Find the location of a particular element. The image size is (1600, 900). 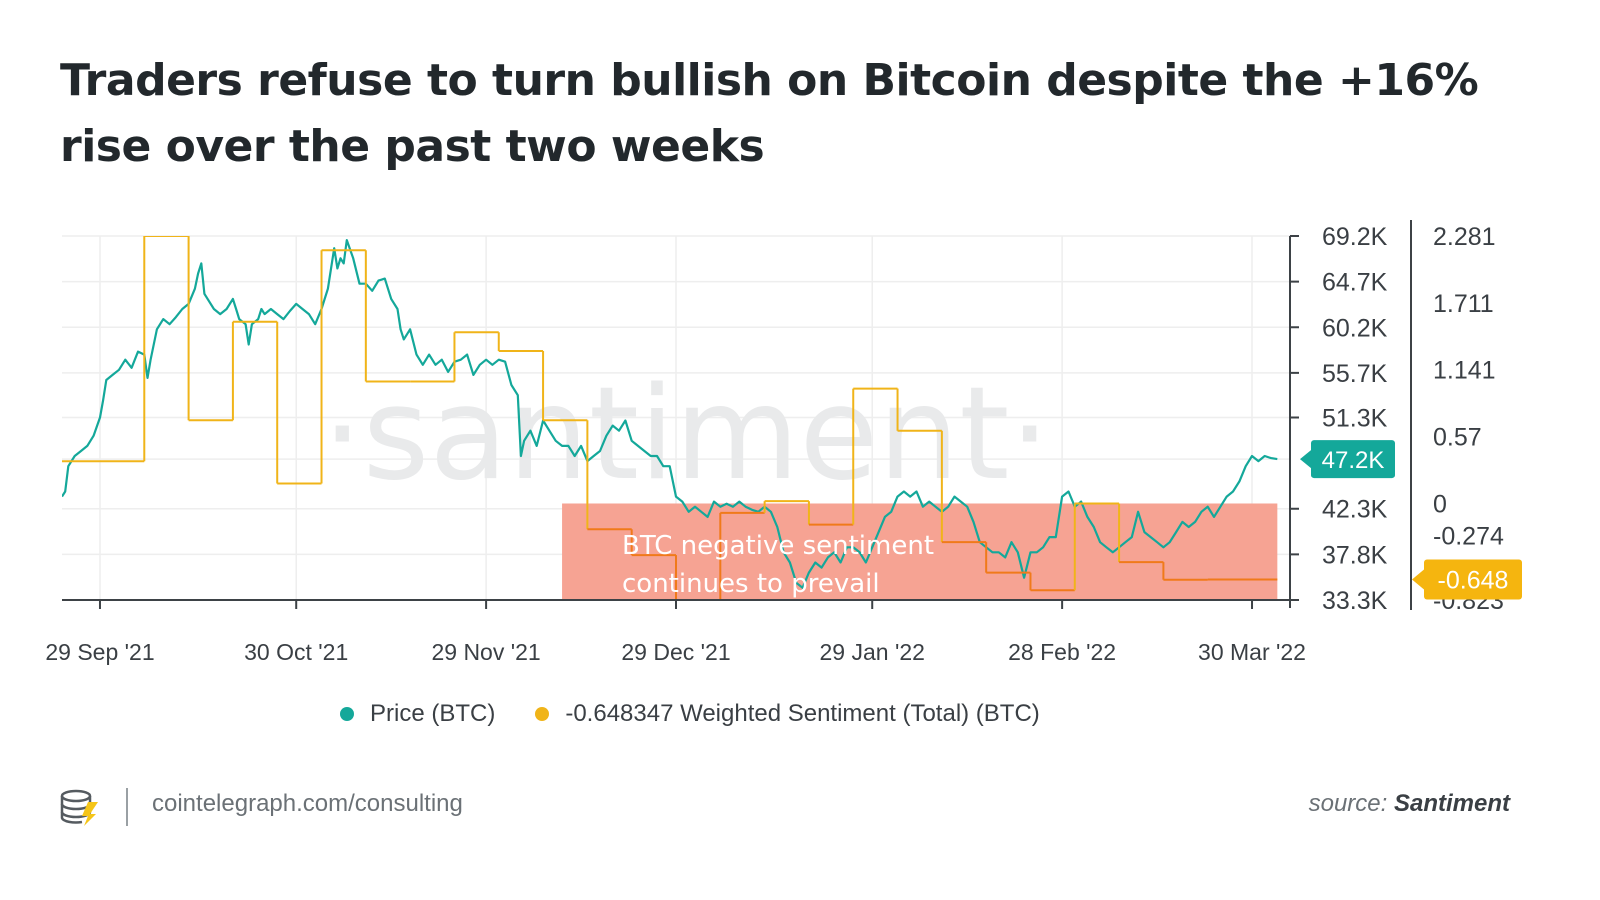

sentiment-tick-label: 0.57 is located at coordinates (1457, 438).